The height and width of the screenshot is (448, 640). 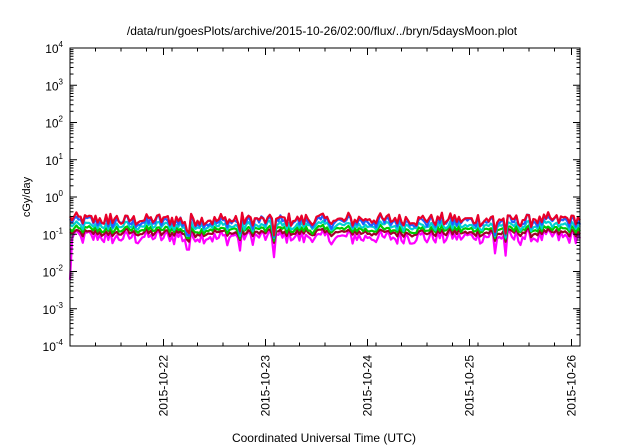 What do you see at coordinates (54, 160) in the screenshot?
I see `y-tick-label: 10¹` at bounding box center [54, 160].